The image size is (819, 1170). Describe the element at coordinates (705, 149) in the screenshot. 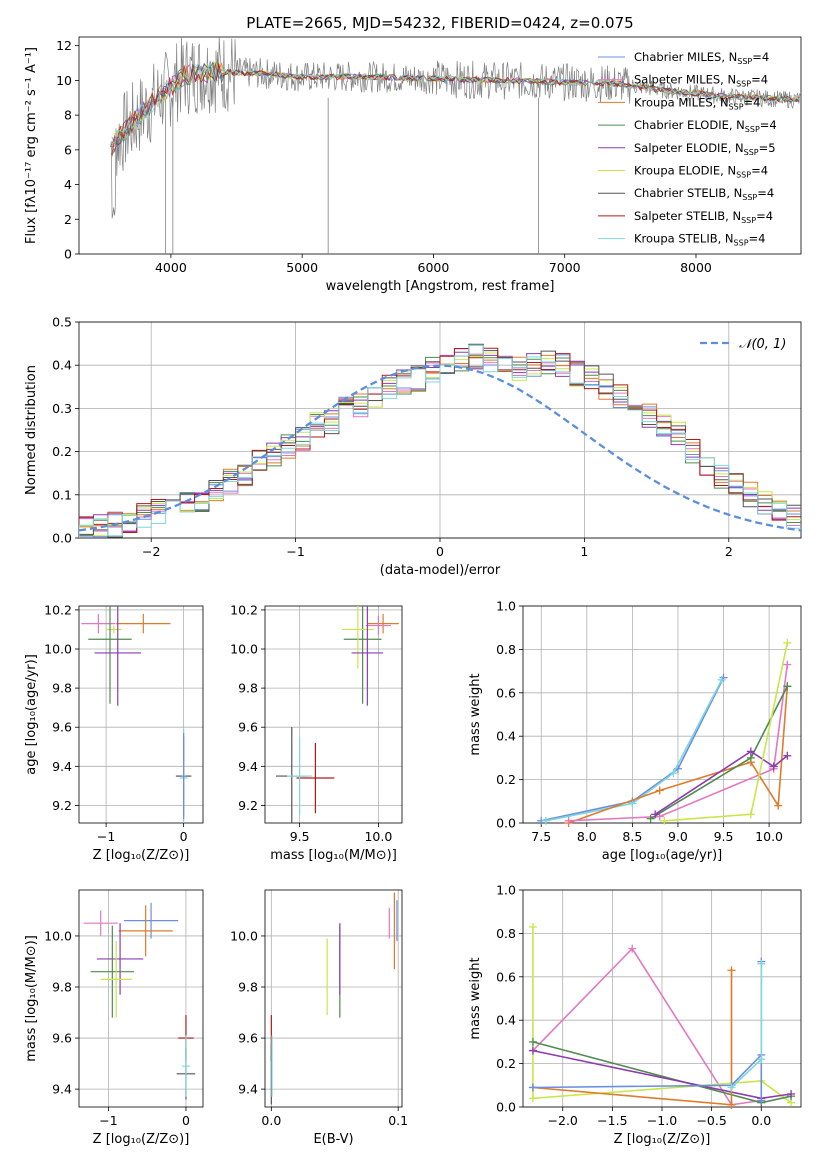

I see `legend-label: Salpeter ELODIE, NSSP=5` at that location.